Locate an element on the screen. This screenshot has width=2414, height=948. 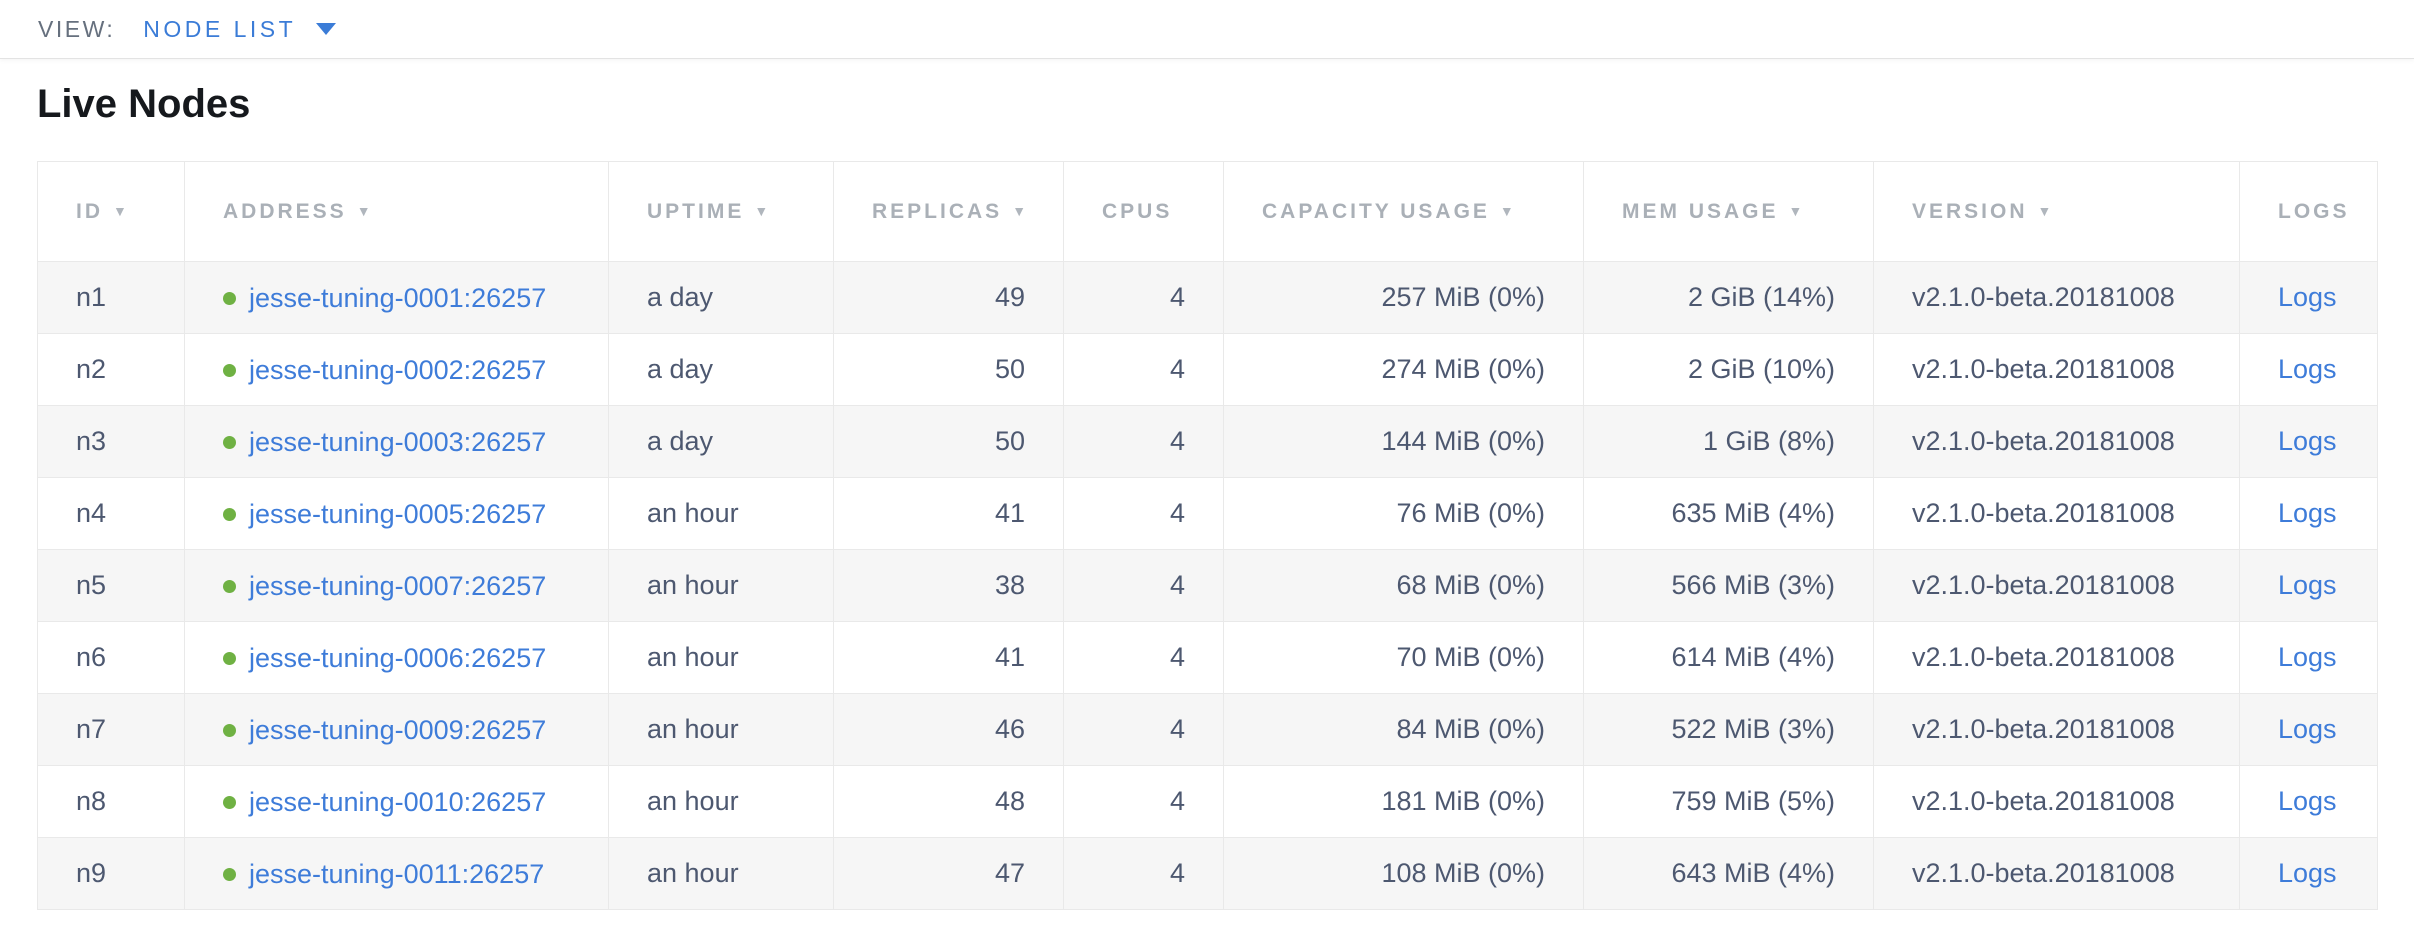
view-bar: VIEW: NODE LIST is located at coordinates (1207, 29).